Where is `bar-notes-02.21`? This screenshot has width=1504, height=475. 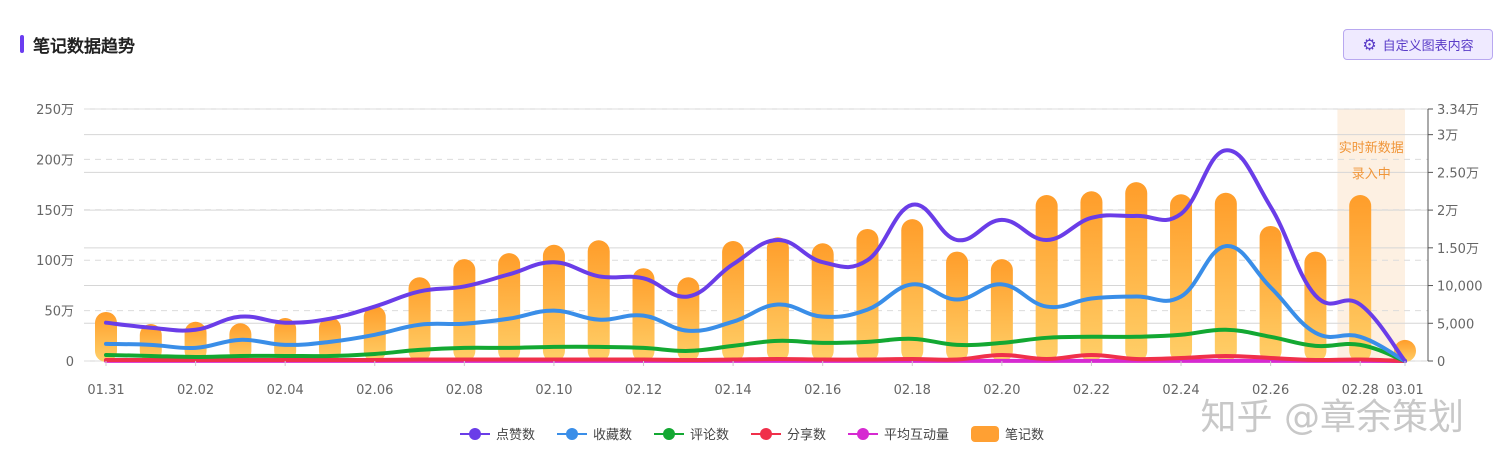 bar-notes-02.21 is located at coordinates (1046, 278).